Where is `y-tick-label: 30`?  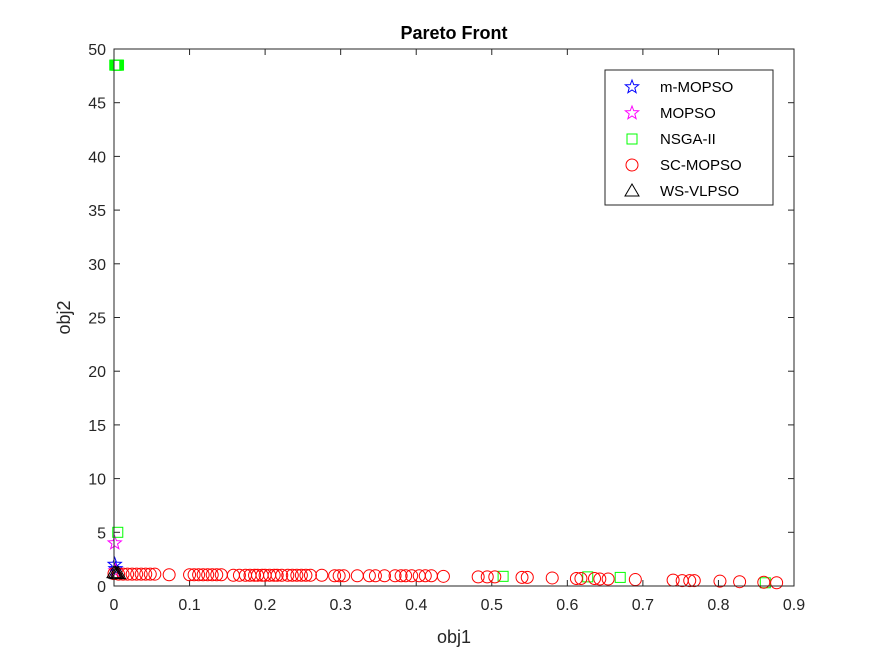
y-tick-label: 30 is located at coordinates (97, 265).